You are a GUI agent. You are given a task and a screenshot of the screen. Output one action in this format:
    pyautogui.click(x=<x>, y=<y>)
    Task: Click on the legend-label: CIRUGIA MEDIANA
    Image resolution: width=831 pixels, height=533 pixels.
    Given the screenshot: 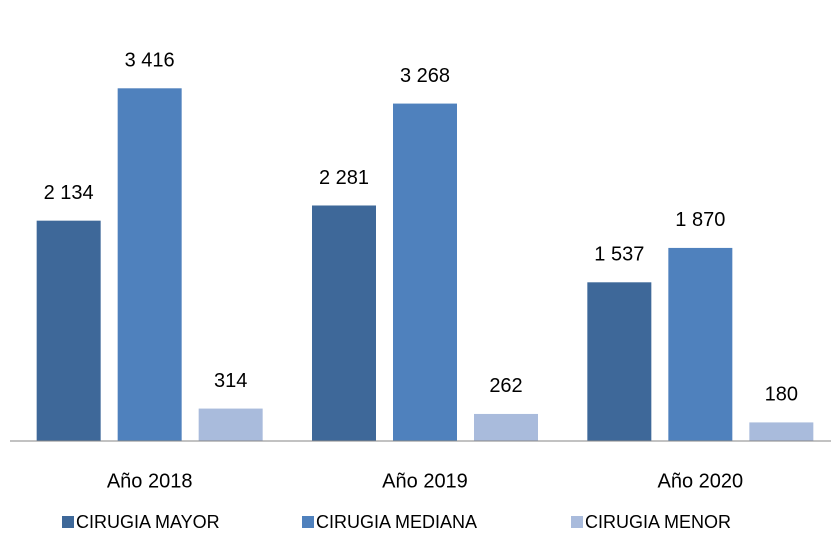 What is the action you would take?
    pyautogui.click(x=396, y=522)
    